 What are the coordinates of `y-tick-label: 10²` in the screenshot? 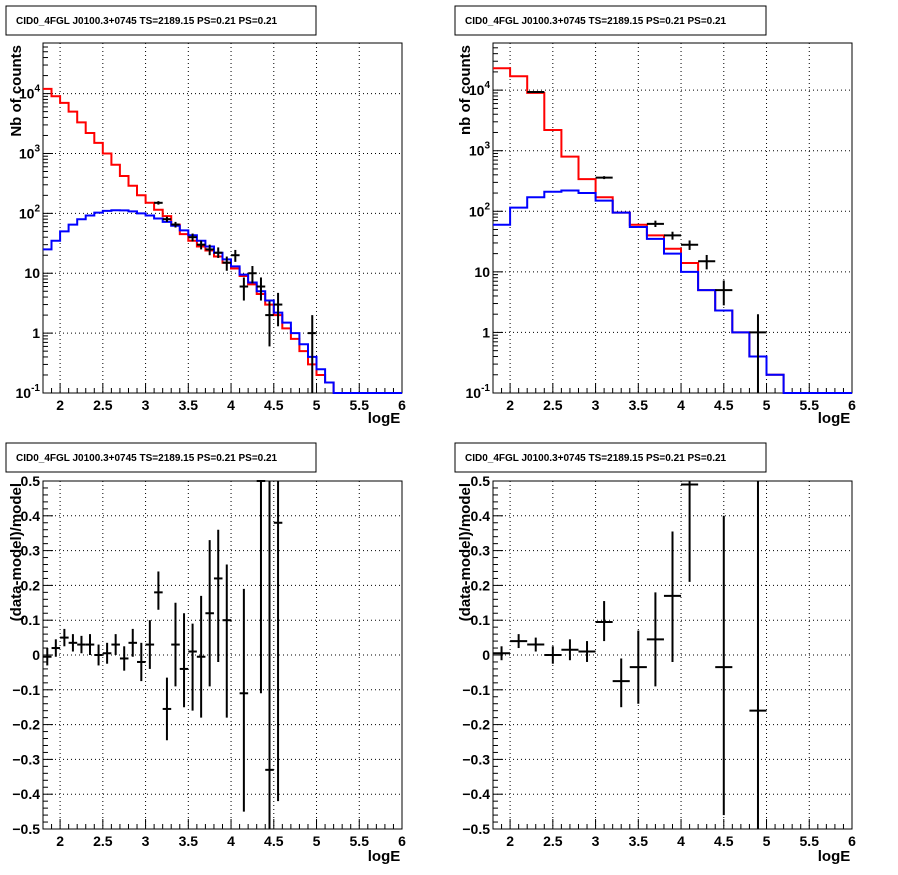 It's located at (480, 210).